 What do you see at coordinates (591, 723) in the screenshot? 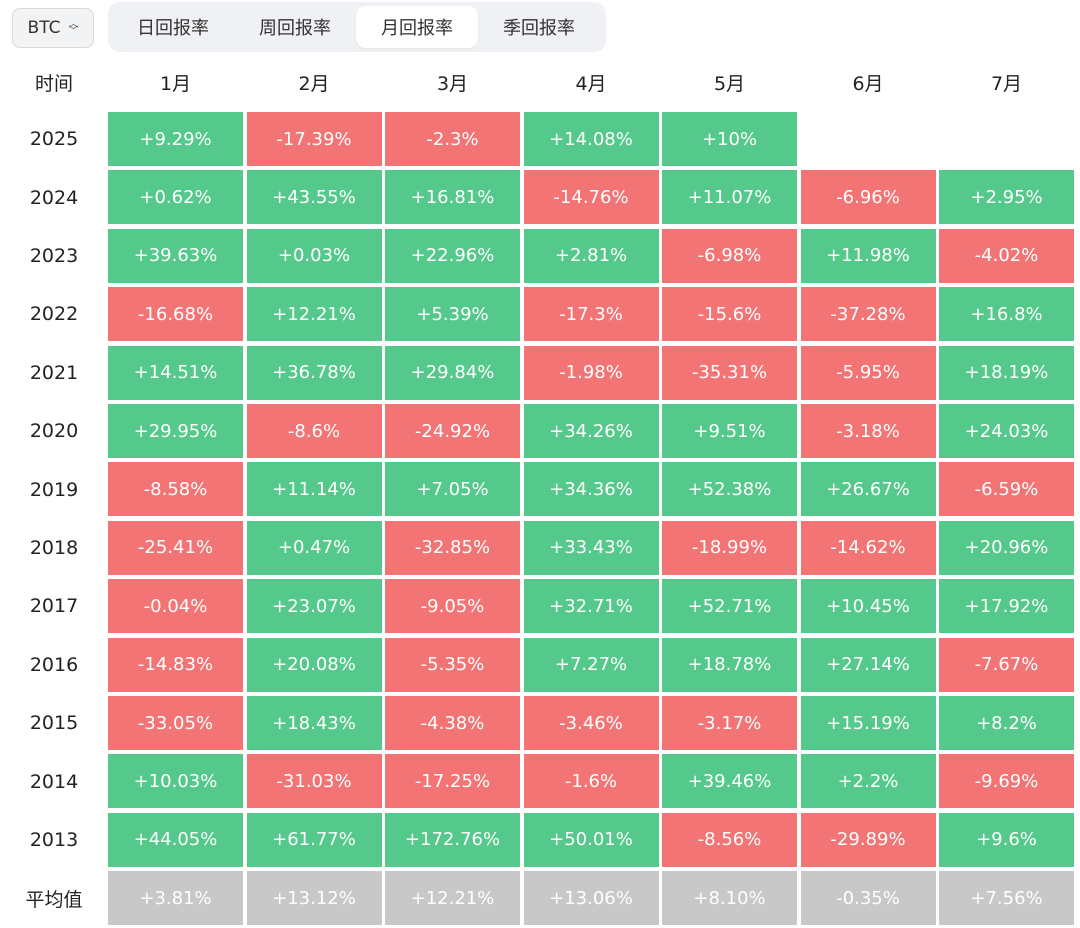
I see `return-cell: -3.46%` at bounding box center [591, 723].